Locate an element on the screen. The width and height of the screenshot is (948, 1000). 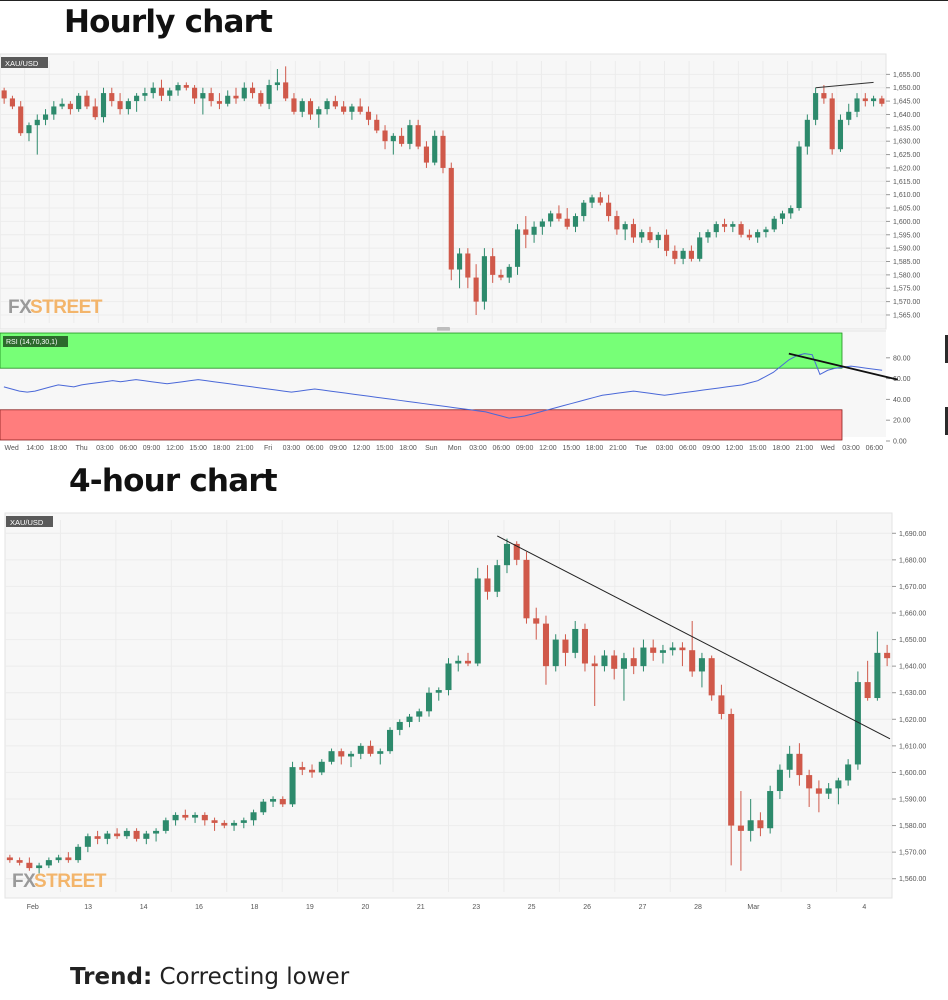
y-tick-label: 1,645.00 is located at coordinates (906, 102).